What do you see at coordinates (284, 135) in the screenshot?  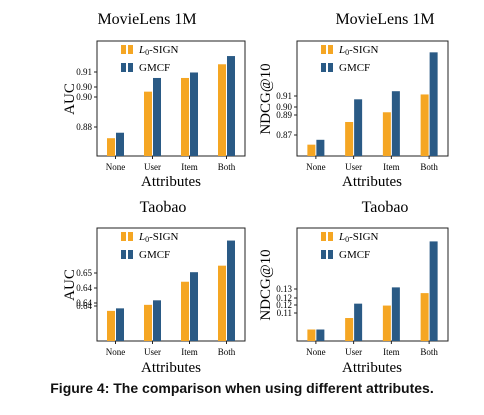 I see `y-tick-label: 0.87` at bounding box center [284, 135].